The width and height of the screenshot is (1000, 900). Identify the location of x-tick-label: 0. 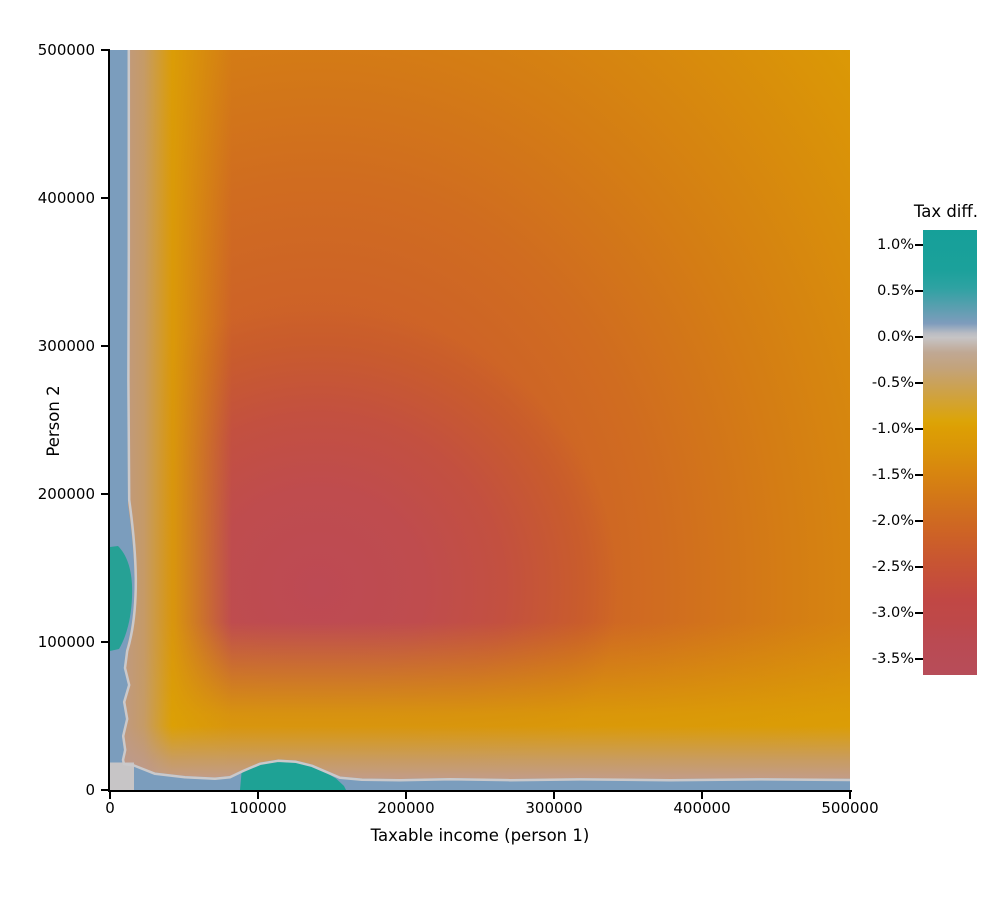
(110, 808).